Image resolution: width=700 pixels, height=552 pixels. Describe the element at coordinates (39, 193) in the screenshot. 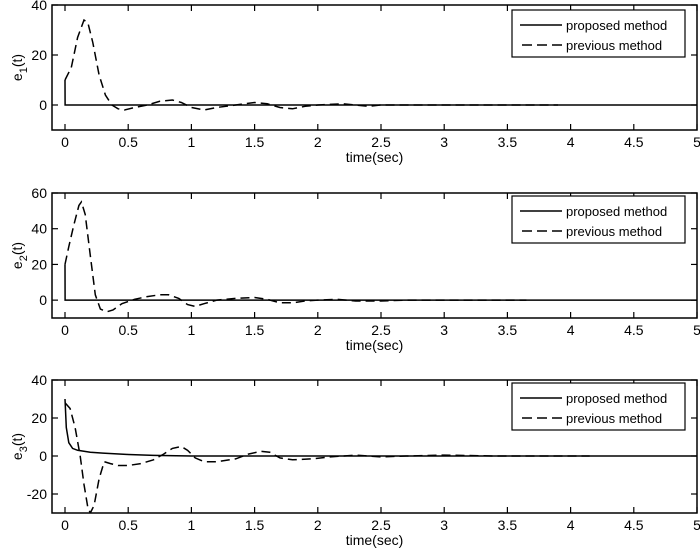

I see `y-tick-label: 60` at that location.